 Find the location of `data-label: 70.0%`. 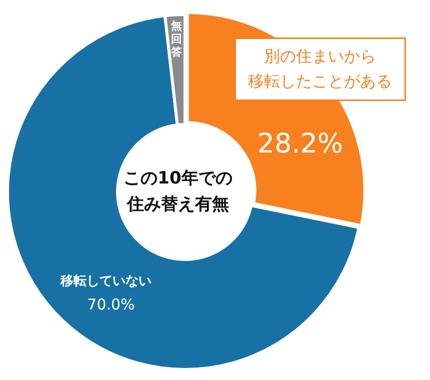

data-label: 70.0% is located at coordinates (111, 304).